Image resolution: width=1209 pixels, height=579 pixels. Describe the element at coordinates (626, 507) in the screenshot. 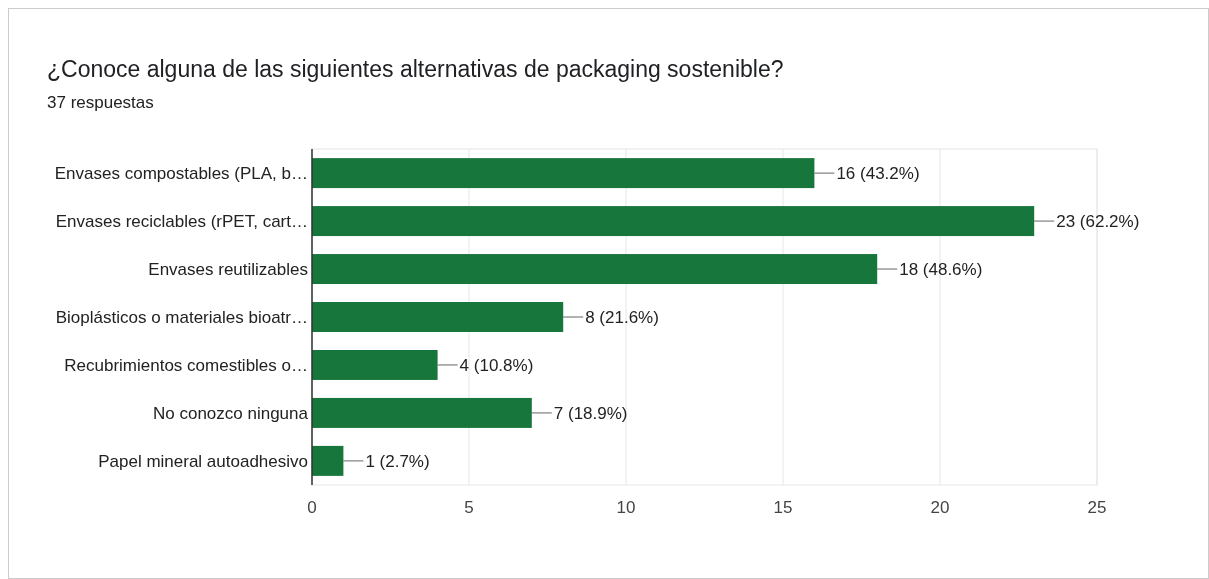

I see `x-tick-label: 10` at that location.